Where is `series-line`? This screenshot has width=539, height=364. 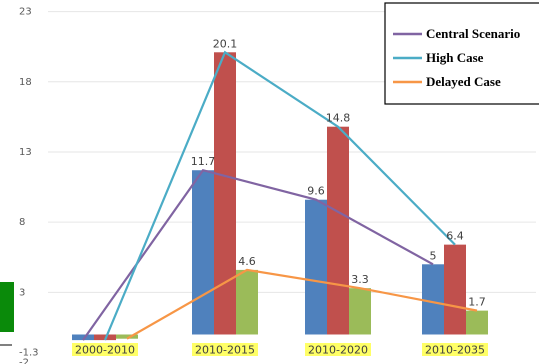 series-line is located at coordinates (302, 304).